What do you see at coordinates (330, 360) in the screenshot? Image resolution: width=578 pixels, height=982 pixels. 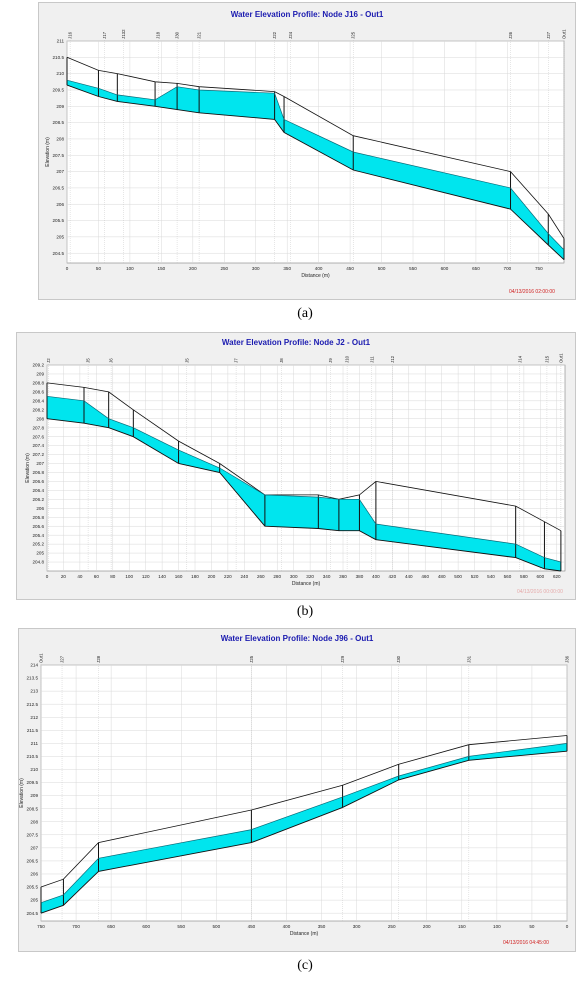 I see `node-label: J9` at bounding box center [330, 360].